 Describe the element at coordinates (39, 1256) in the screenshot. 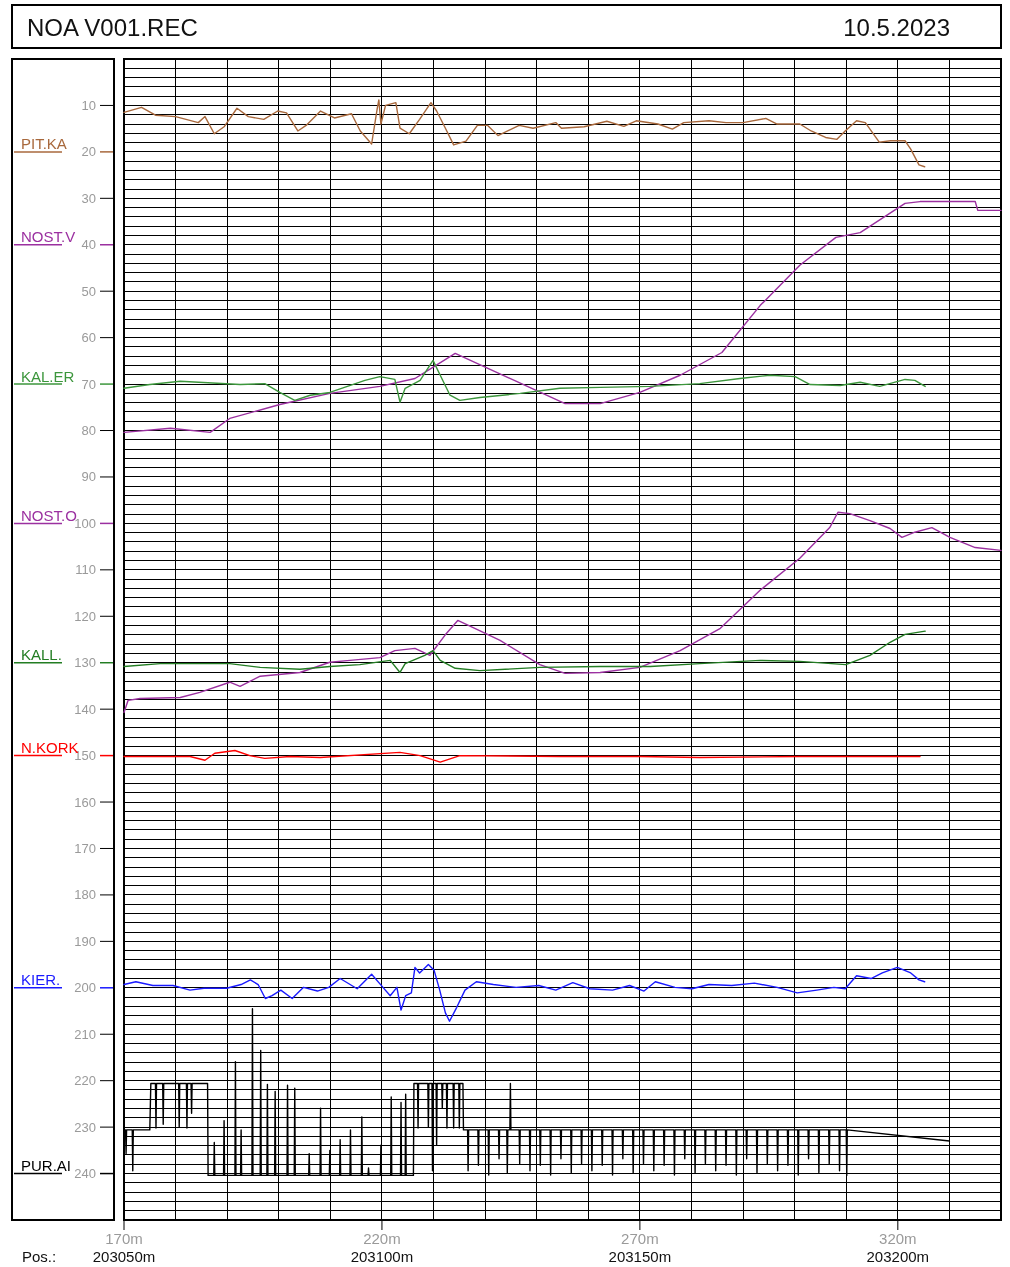

I see `x2-axis-title: Pos.:` at that location.